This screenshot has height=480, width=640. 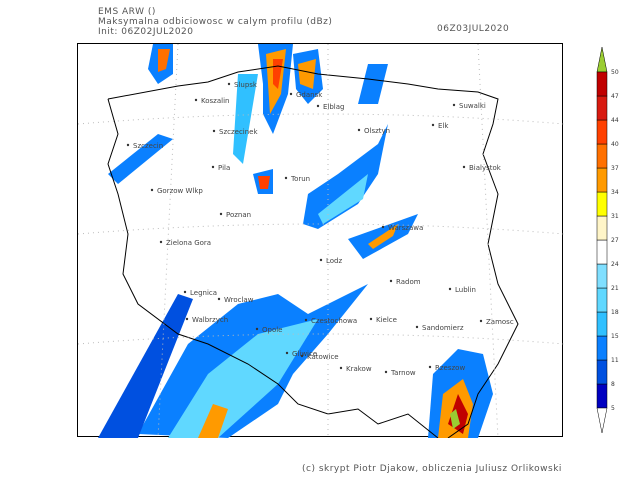 What do you see at coordinates (615, 72) in the screenshot?
I see `colorbar-tick-label: 50` at bounding box center [615, 72].